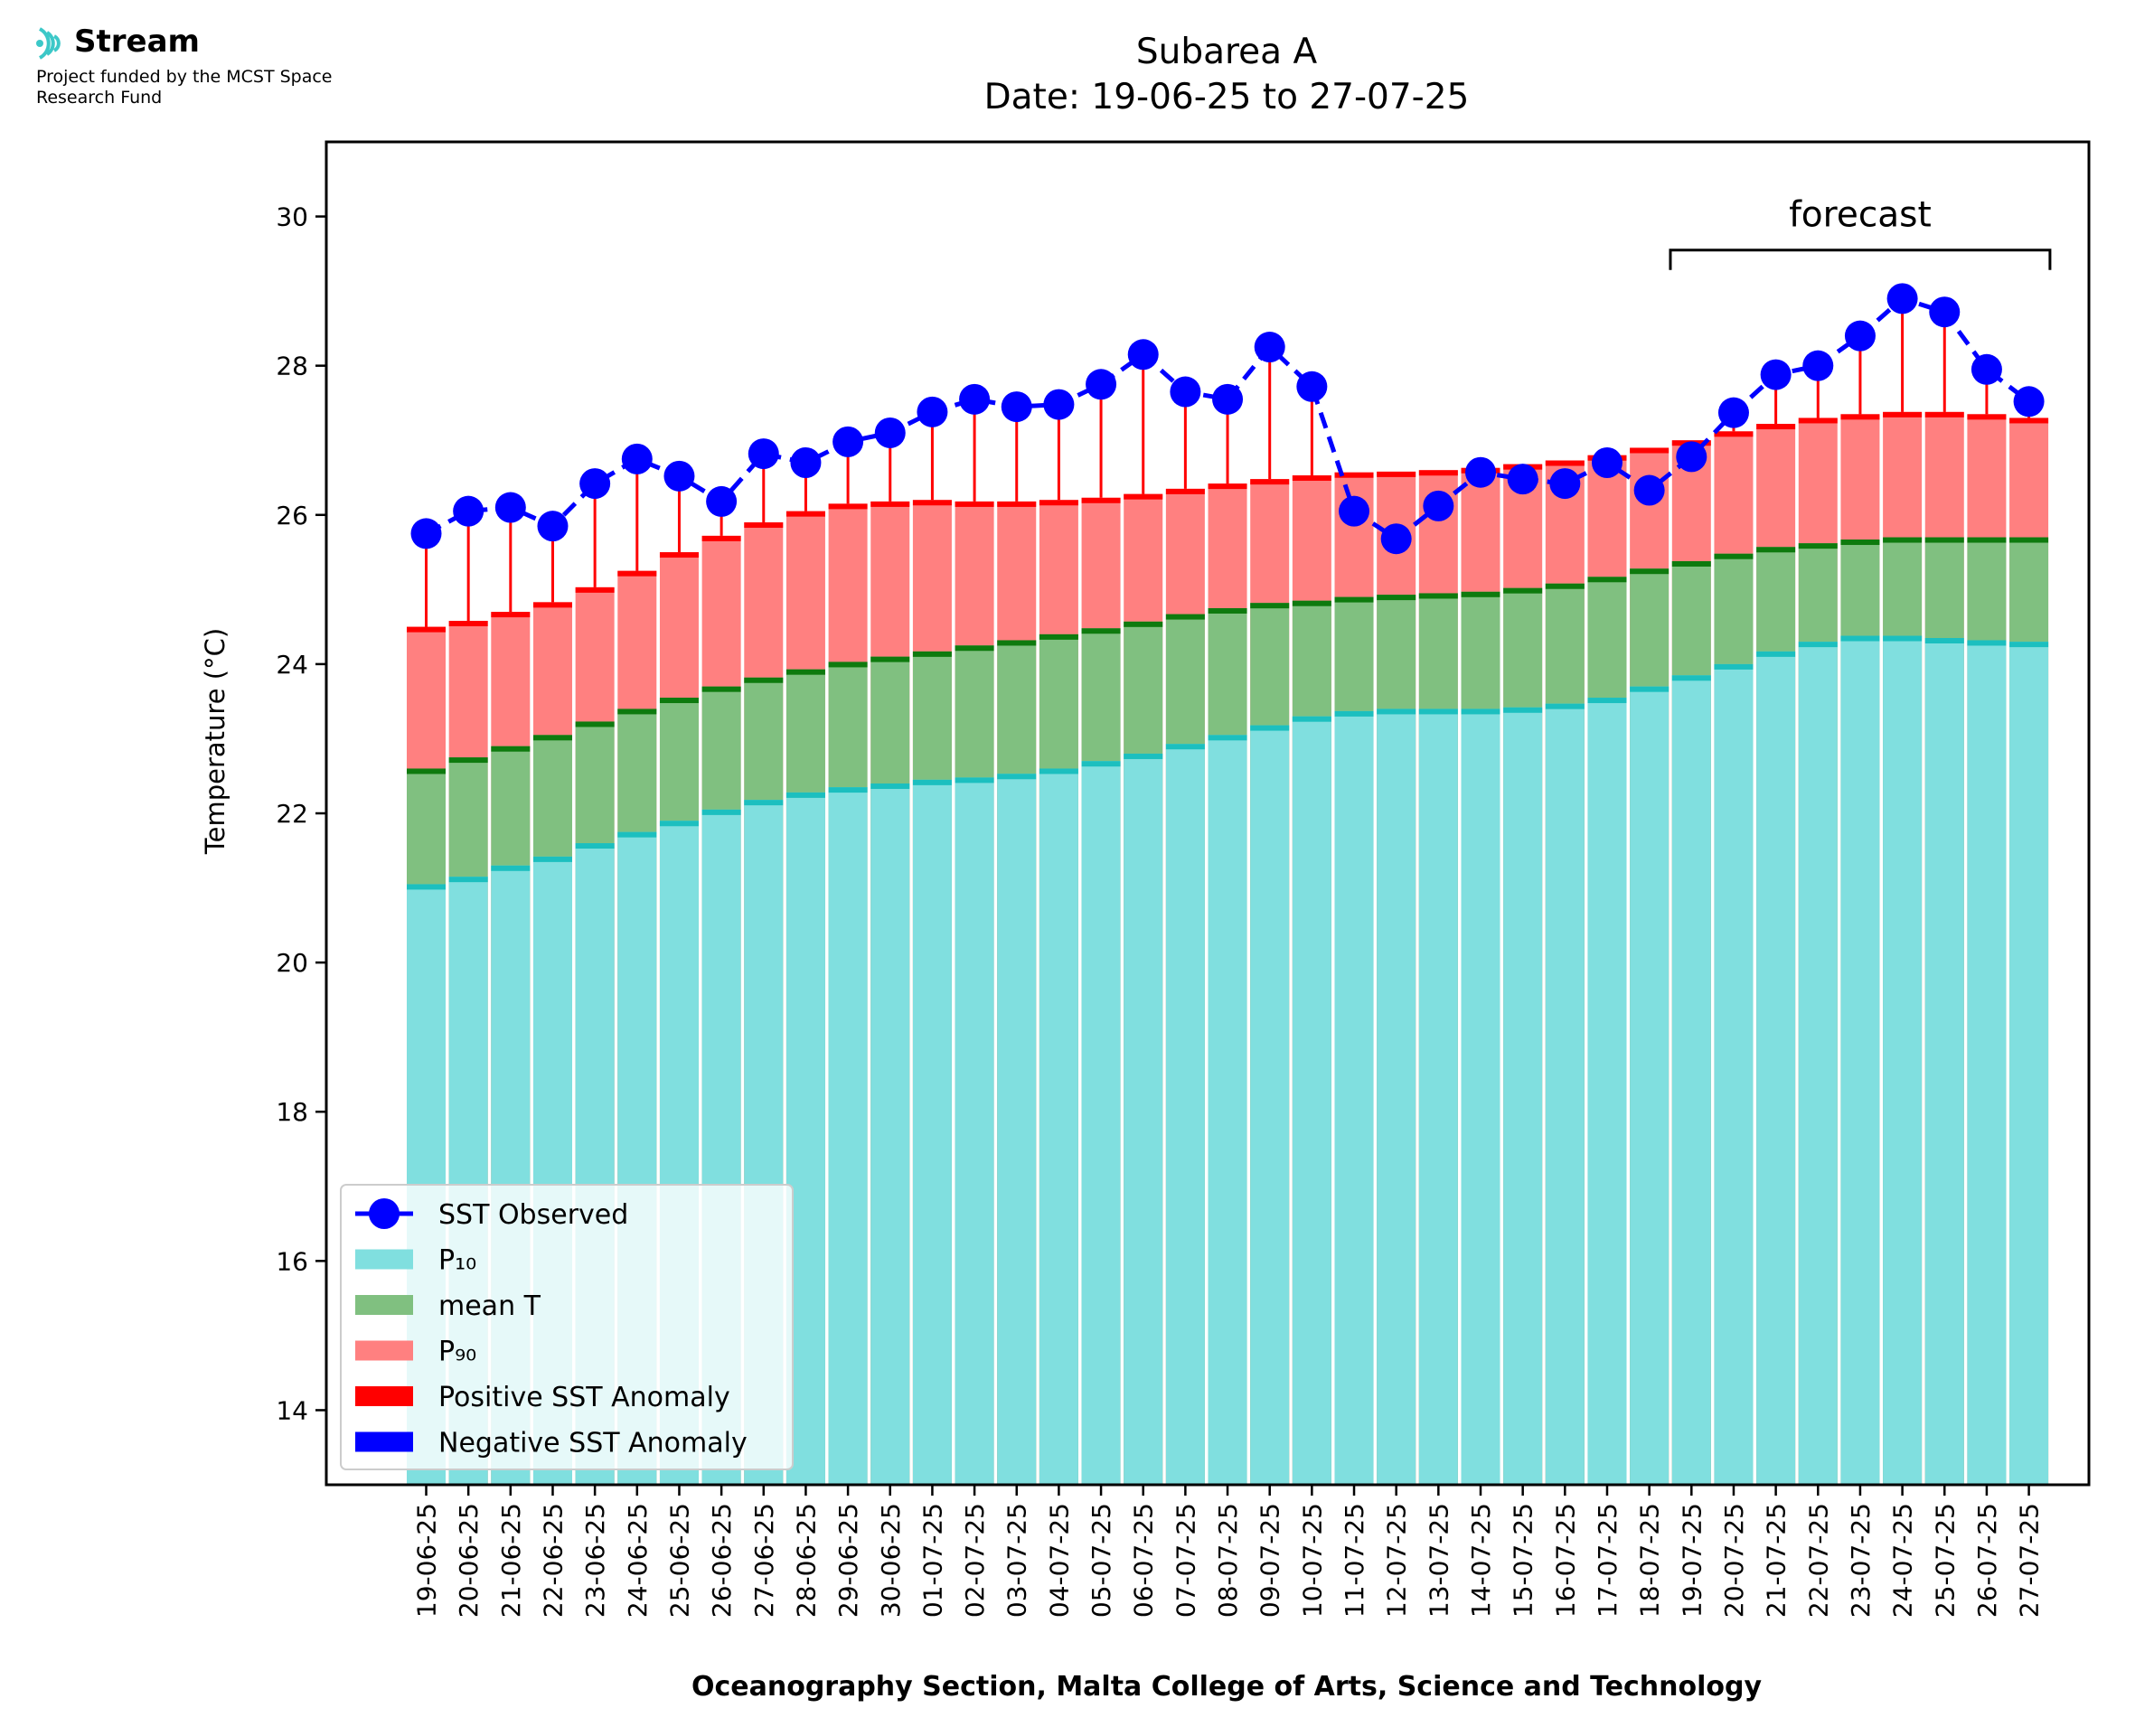 This screenshot has height=1736, width=2154. I want to click on brand-name: Stream, so click(137, 41).